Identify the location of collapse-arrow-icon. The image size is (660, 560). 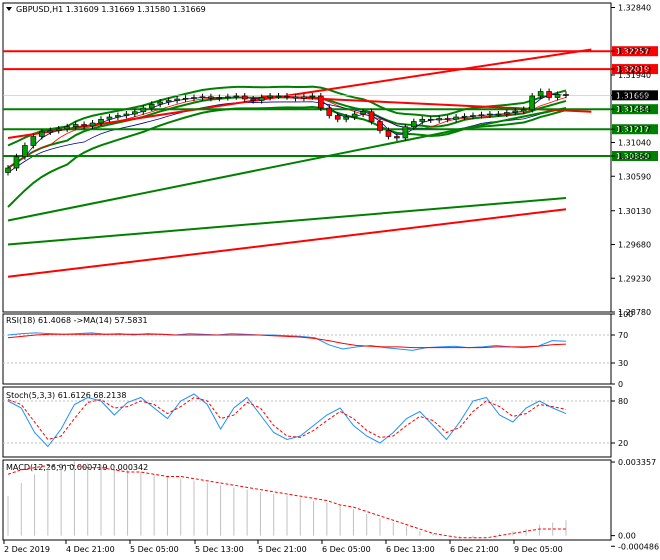
(9, 9).